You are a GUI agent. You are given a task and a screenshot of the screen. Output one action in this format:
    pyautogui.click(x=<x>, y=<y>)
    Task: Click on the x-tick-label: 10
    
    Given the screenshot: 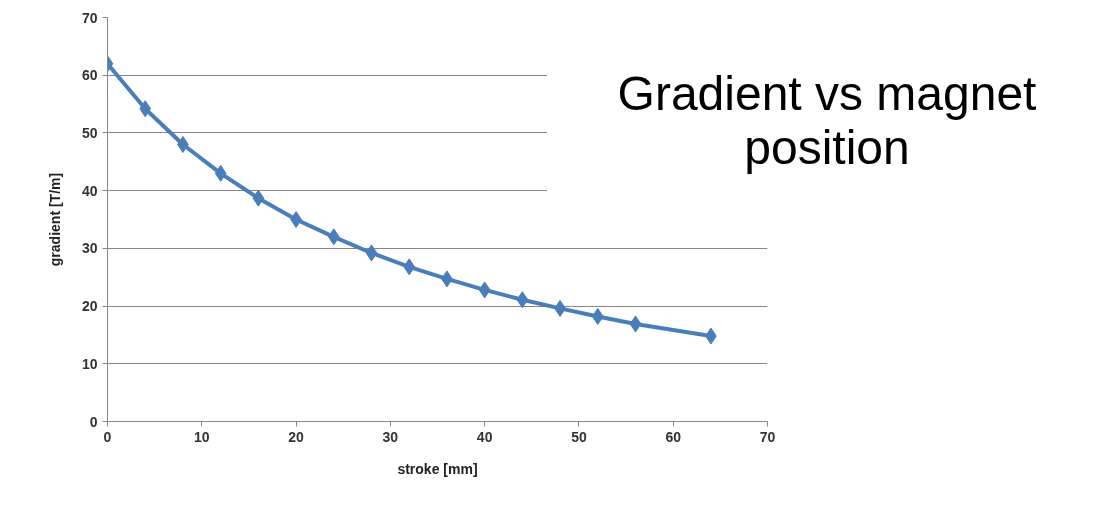 What is the action you would take?
    pyautogui.click(x=202, y=436)
    